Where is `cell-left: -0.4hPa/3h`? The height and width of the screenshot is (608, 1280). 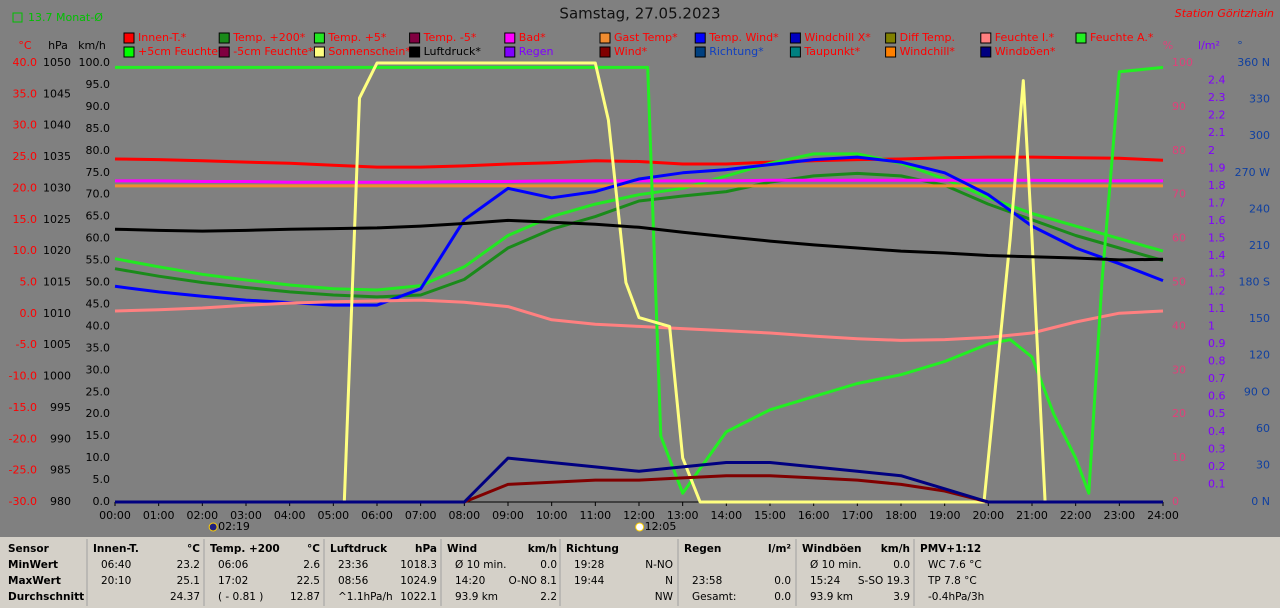
cell-left: -0.4hPa/3h is located at coordinates (956, 597).